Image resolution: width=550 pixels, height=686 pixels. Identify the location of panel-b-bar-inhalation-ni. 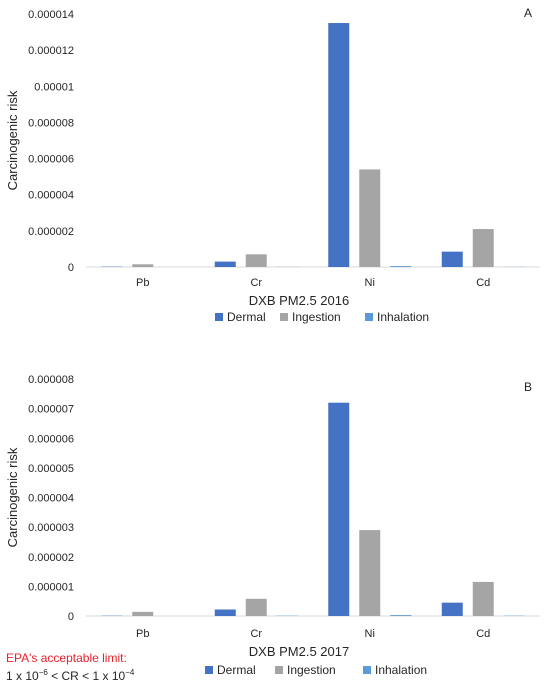
(401, 615).